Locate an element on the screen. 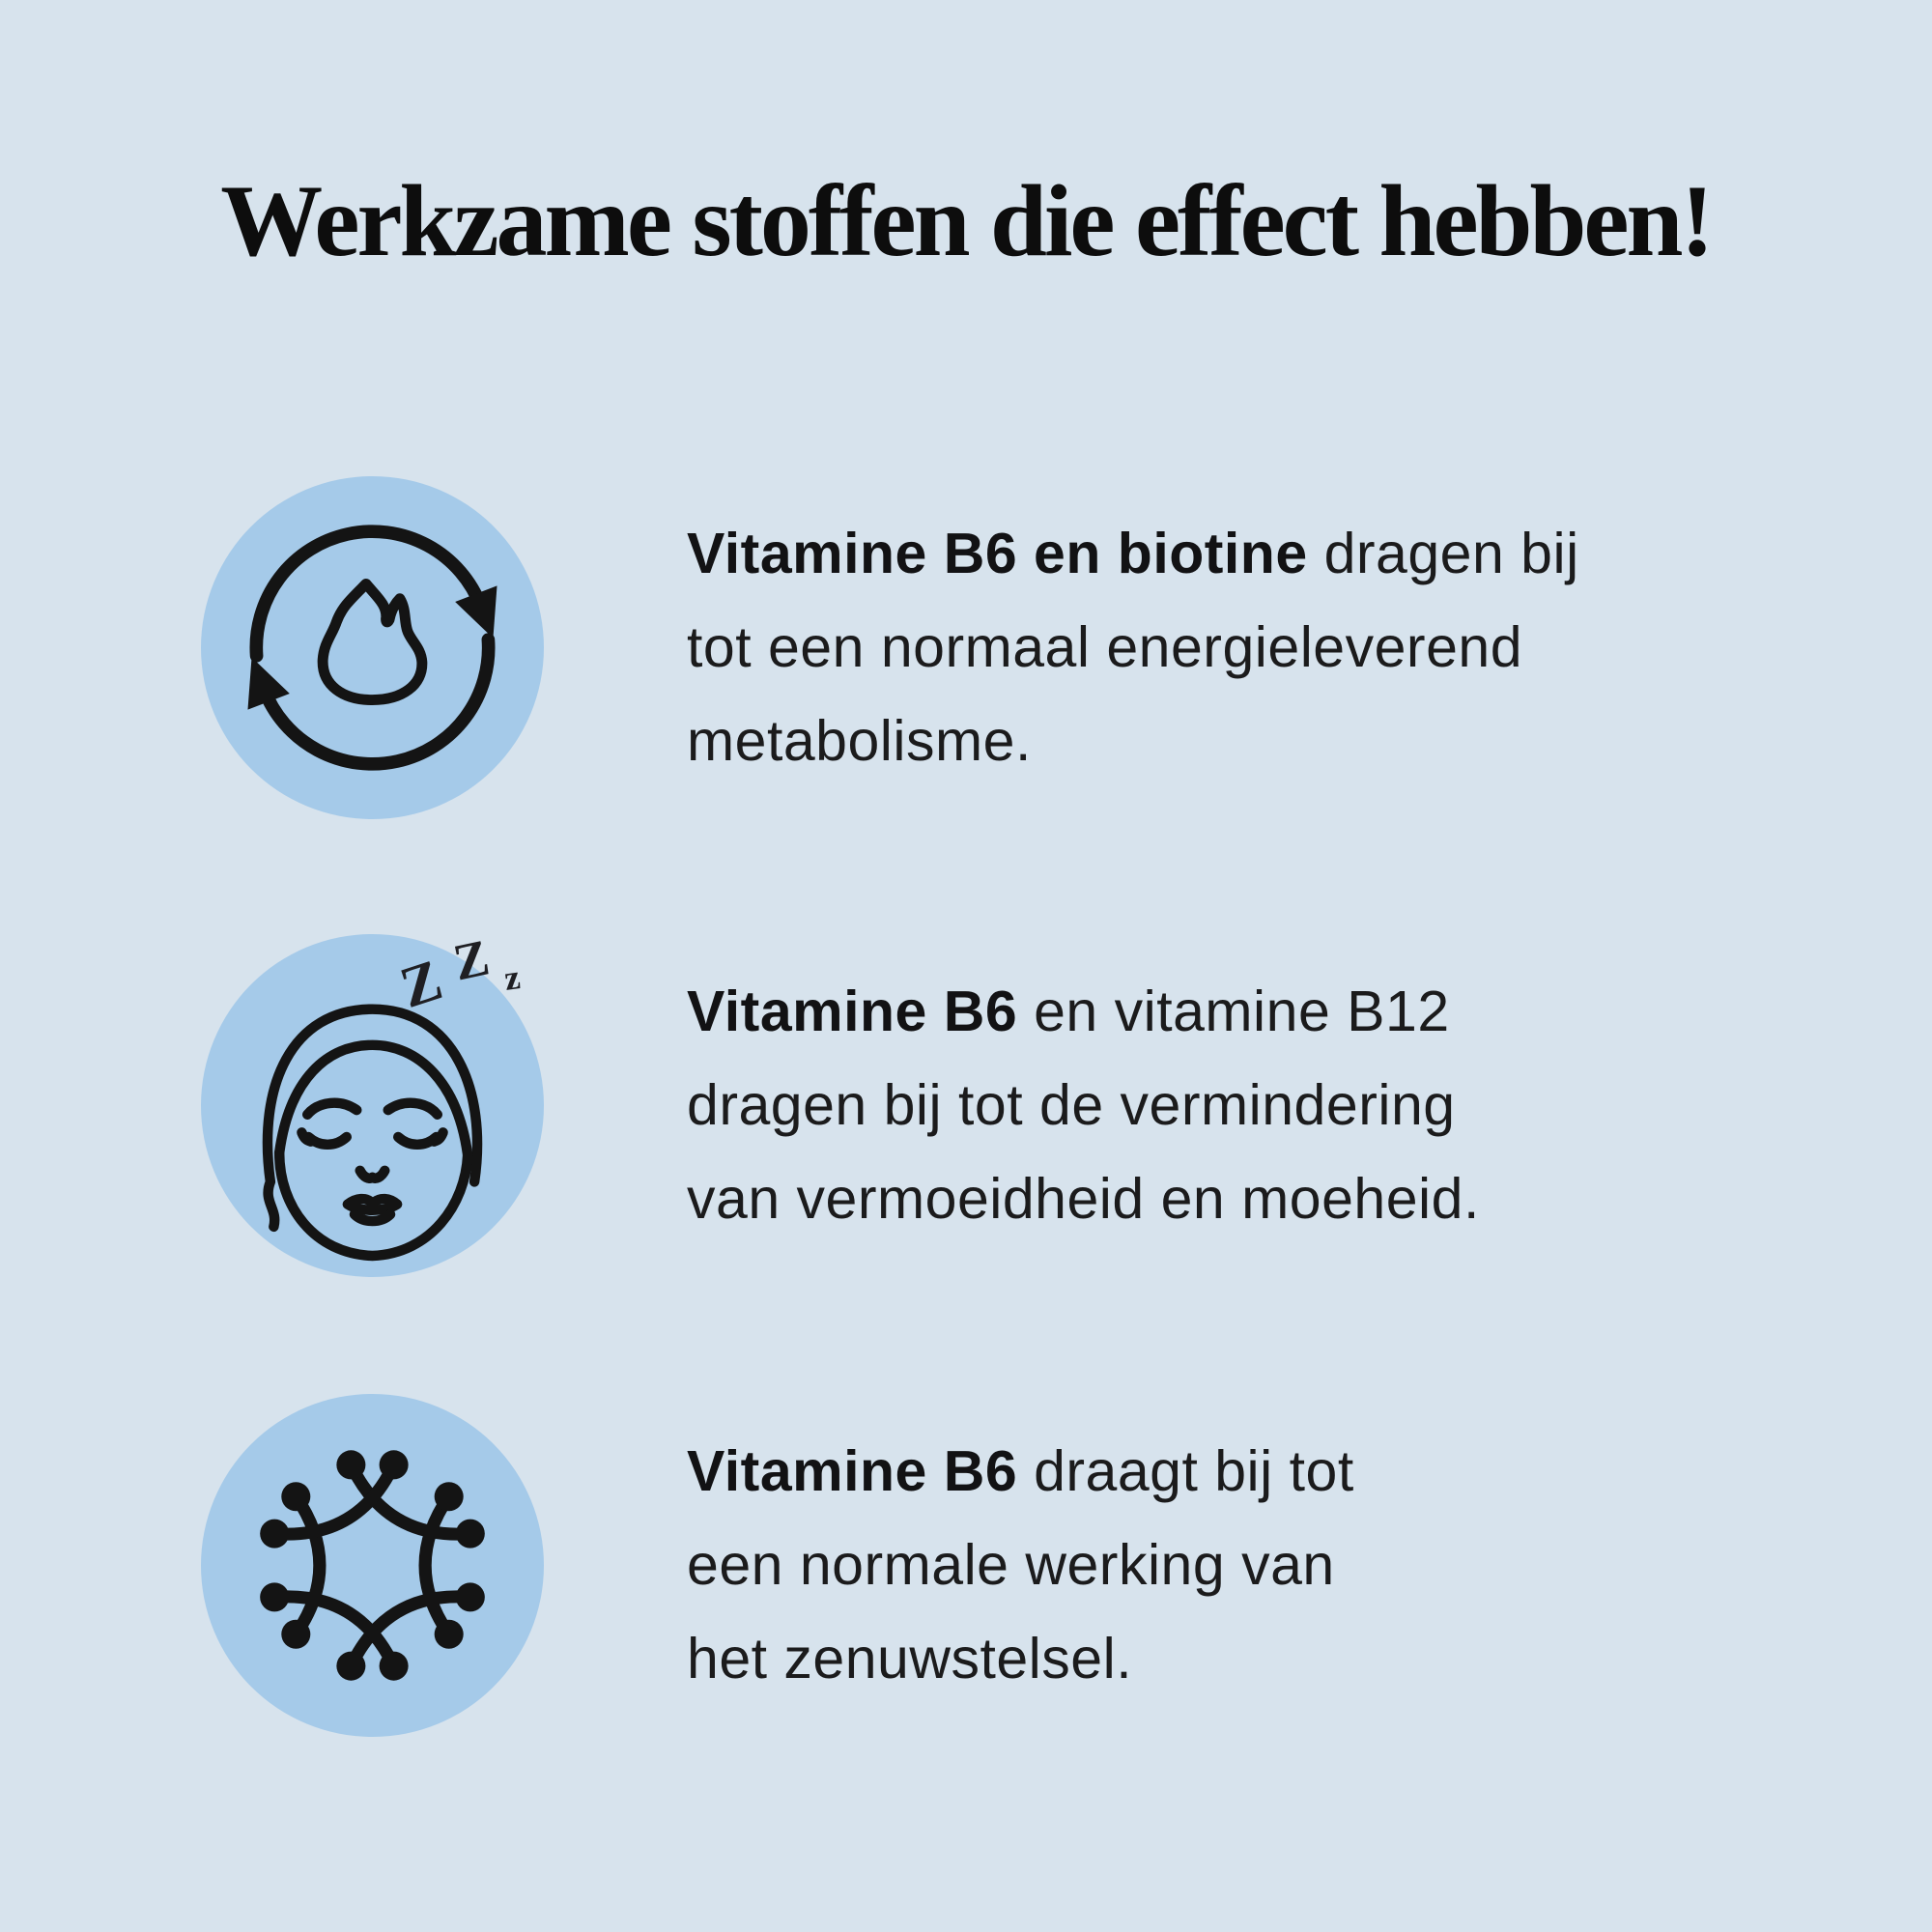 This screenshot has height=1932, width=1932. sleep-badge: Z Z z is located at coordinates (372, 1105).